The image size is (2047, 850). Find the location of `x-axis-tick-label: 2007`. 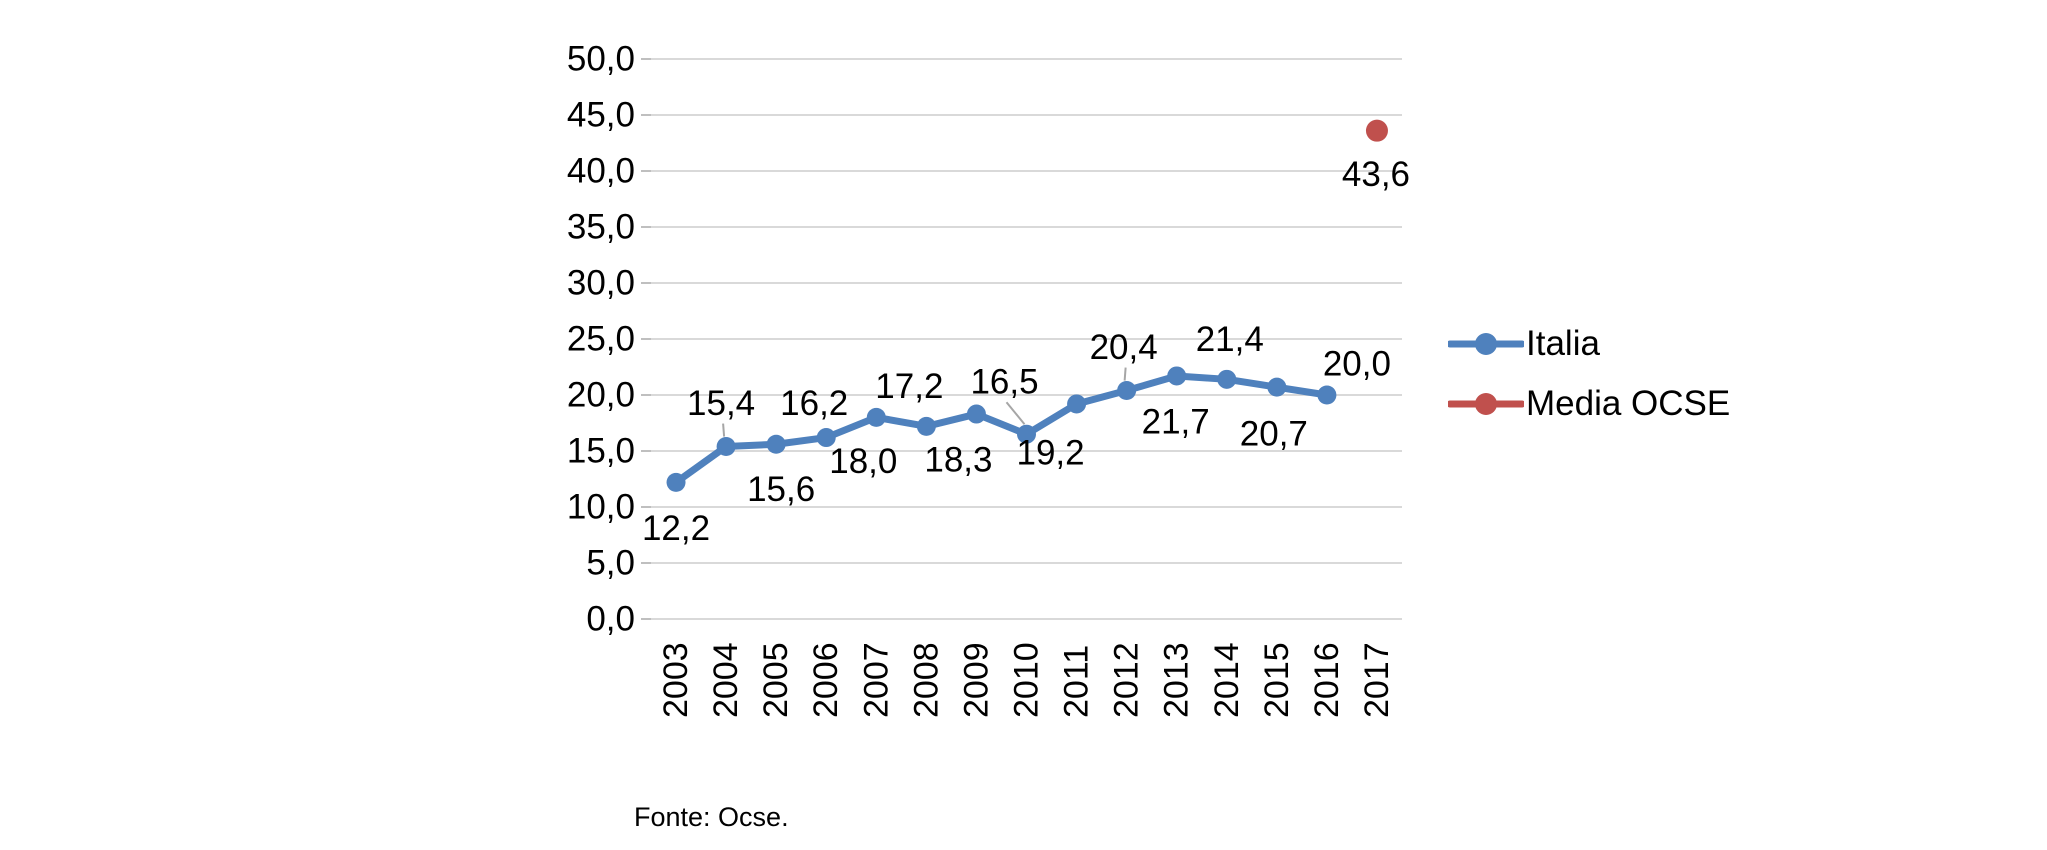

x-axis-tick-label: 2007 is located at coordinates (876, 680).